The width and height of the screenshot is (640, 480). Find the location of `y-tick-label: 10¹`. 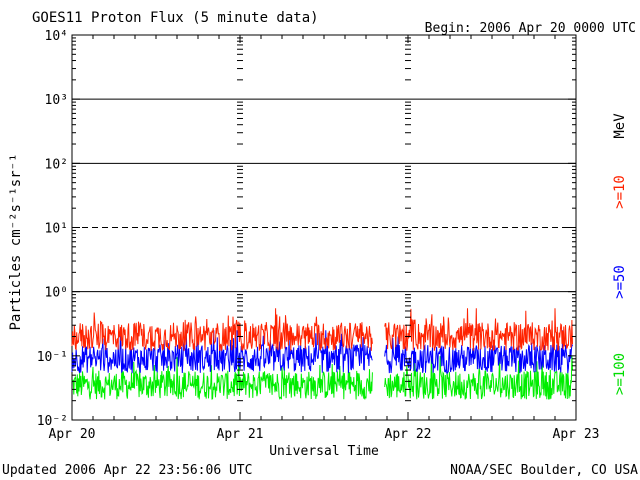

y-tick-label: 10¹ is located at coordinates (56, 229).